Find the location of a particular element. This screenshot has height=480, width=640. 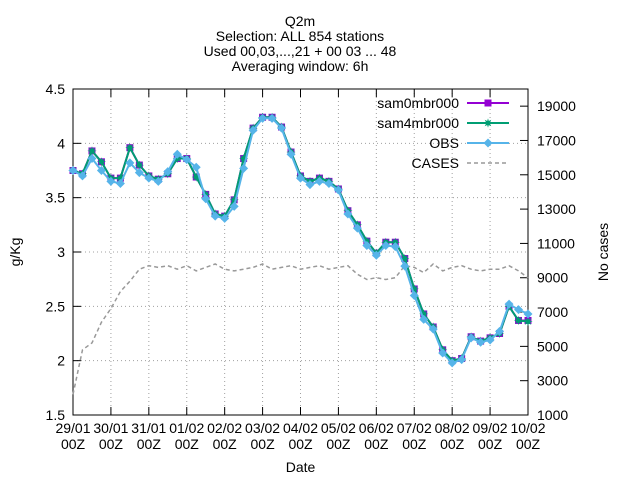

legend-marker-sam0mbr000 is located at coordinates (488, 103).